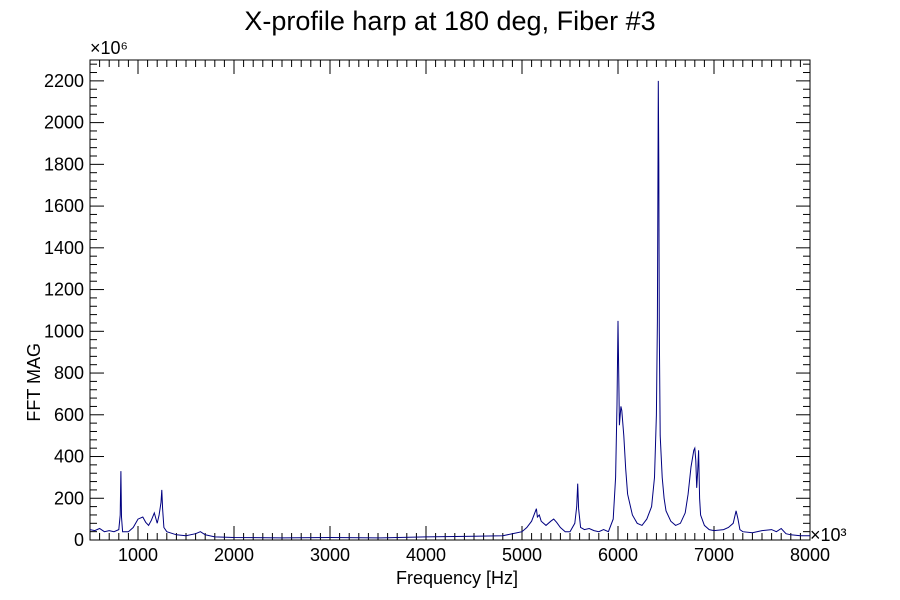 The width and height of the screenshot is (900, 600). Describe the element at coordinates (34, 382) in the screenshot. I see `y-axis-title: FFT MAG` at that location.